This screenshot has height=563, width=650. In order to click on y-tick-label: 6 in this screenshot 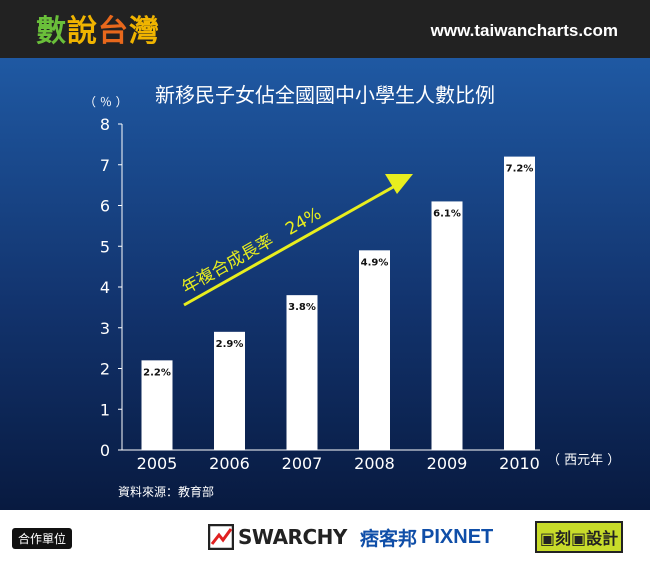, I will do `click(105, 206)`.